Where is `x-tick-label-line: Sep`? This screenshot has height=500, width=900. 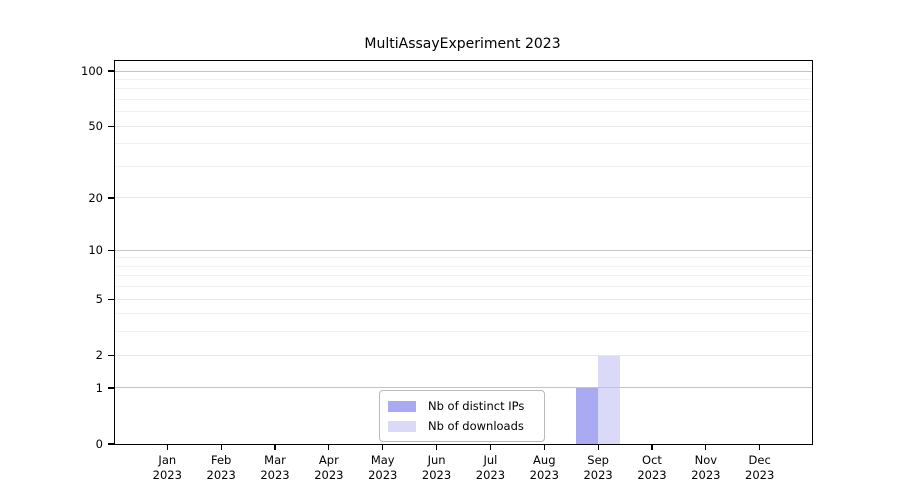
x-tick-label-line: Sep is located at coordinates (598, 460).